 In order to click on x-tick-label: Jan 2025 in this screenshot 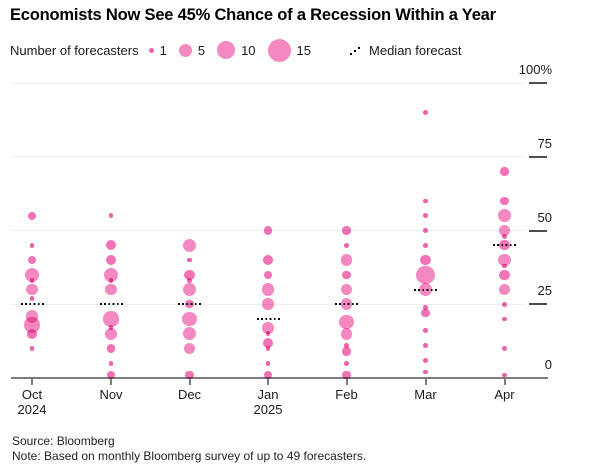, I will do `click(268, 402)`.